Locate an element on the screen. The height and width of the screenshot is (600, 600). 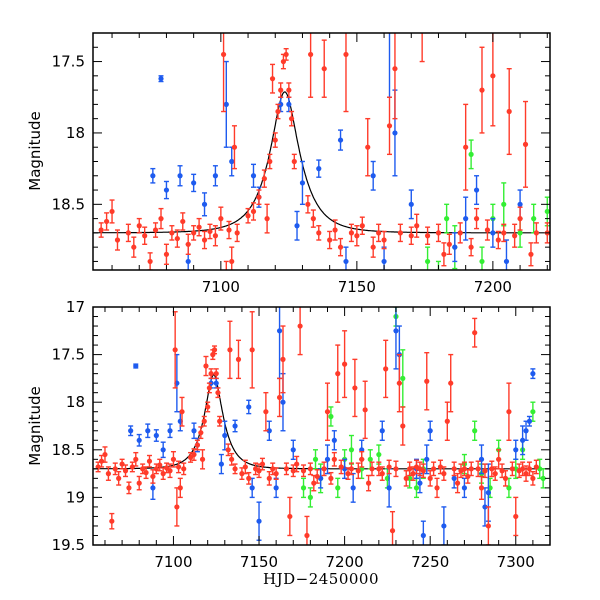
x-tick-label: 7100 is located at coordinates (221, 287).